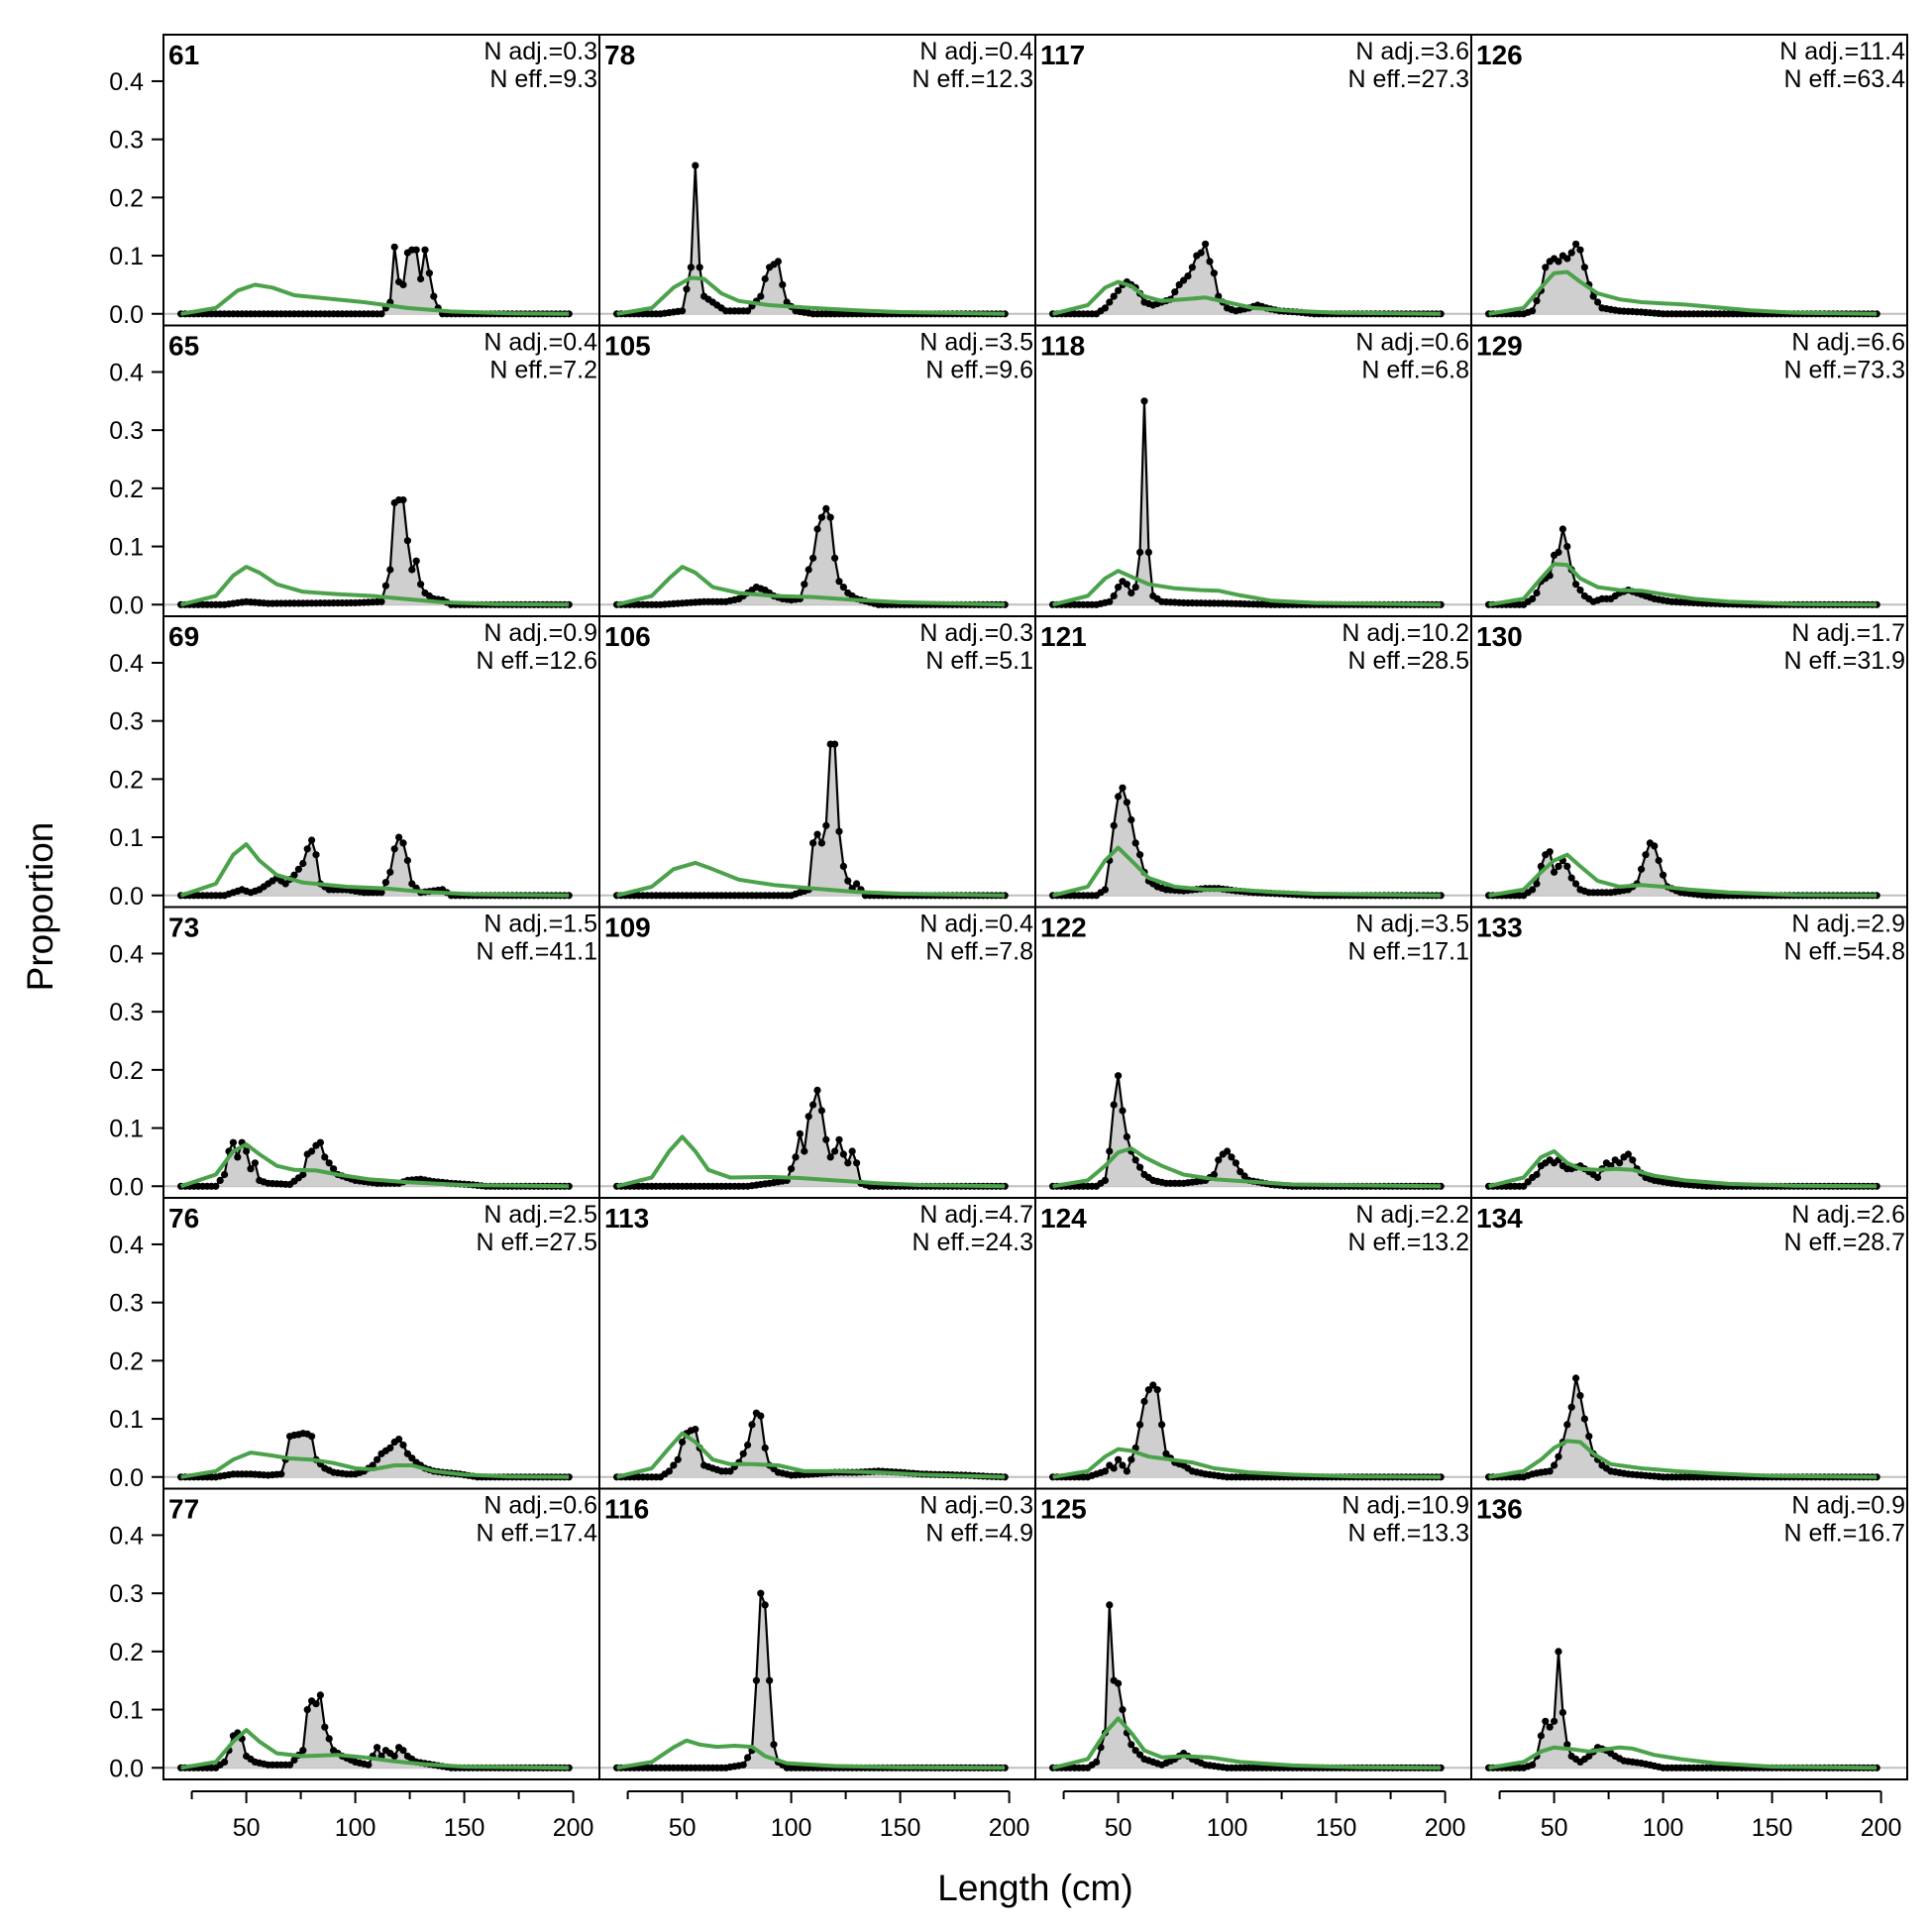 The image size is (1932, 1932). I want to click on panel-id-label: 109, so click(627, 927).